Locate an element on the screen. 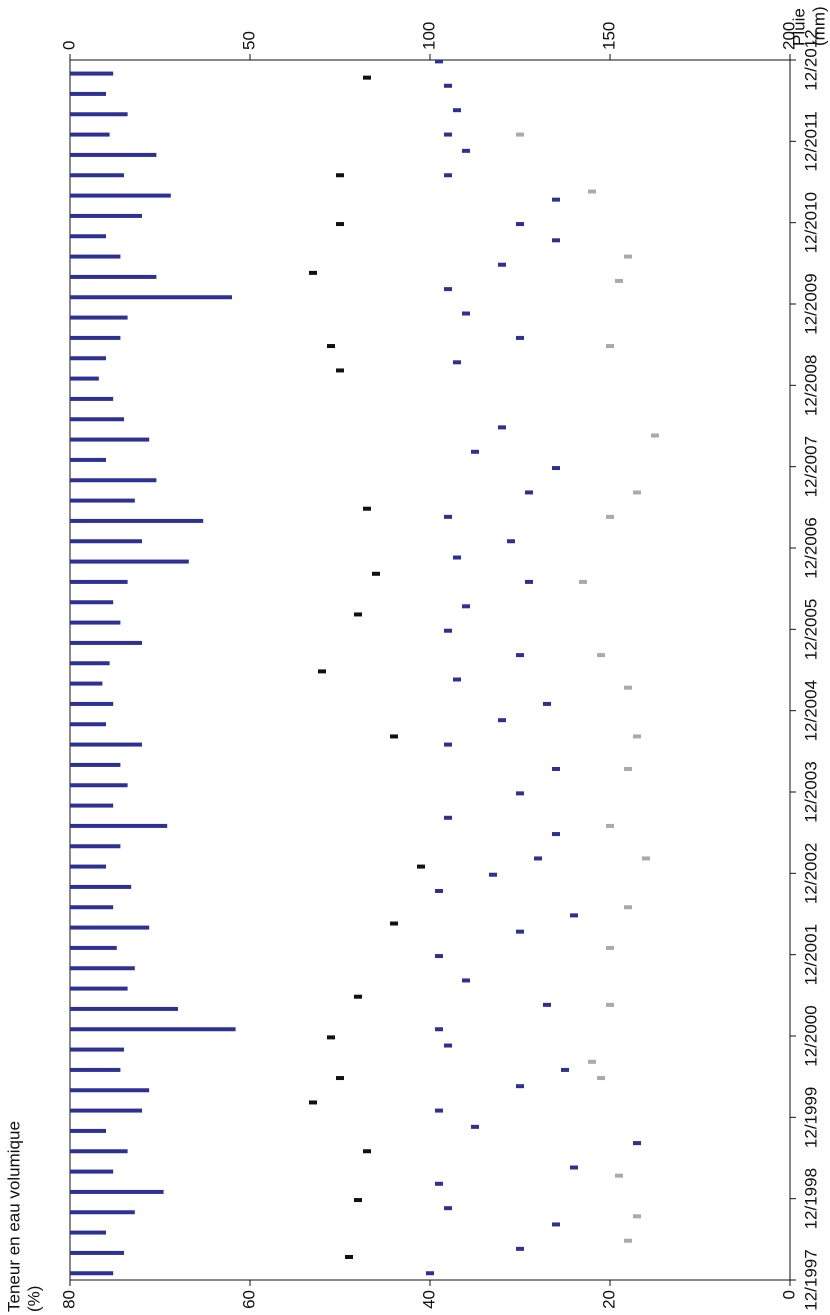  x-tick-label: 12/2010 is located at coordinates (810, 222).